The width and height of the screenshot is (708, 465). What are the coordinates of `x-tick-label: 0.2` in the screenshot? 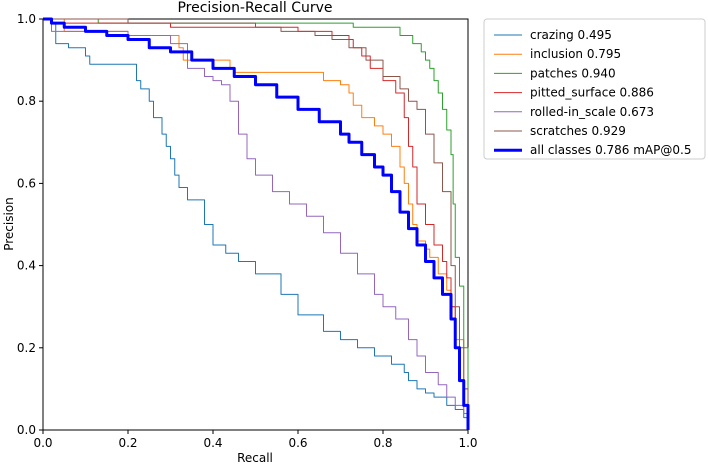 It's located at (127, 443).